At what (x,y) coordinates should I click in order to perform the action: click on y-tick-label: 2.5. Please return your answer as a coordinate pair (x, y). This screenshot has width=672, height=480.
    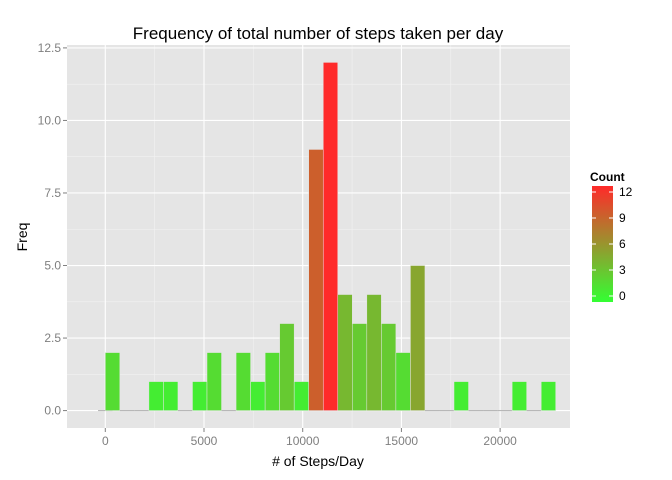
    Looking at the image, I should click on (52, 338).